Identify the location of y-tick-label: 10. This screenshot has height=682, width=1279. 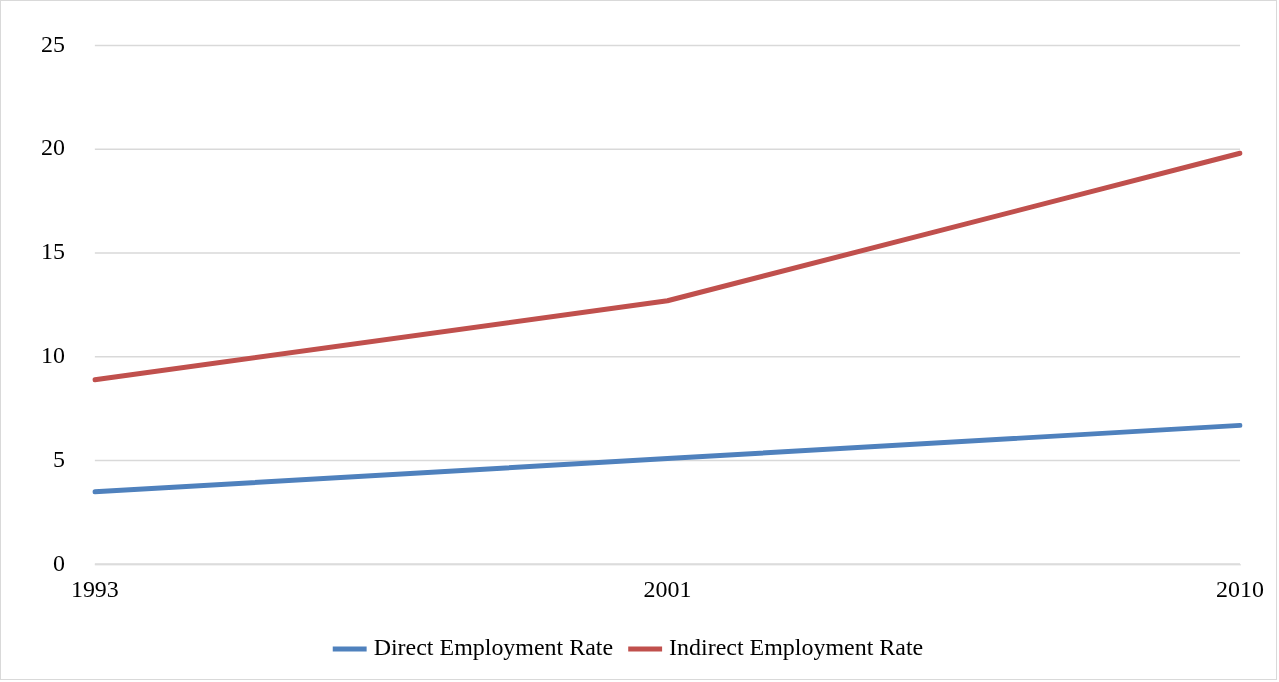
(52, 355).